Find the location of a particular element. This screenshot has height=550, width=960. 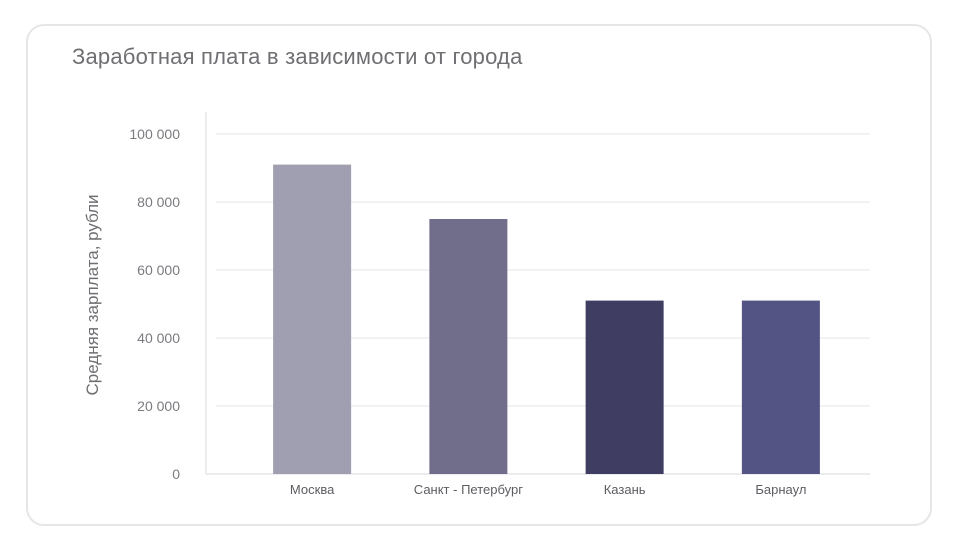

x-tick-label: Казань is located at coordinates (625, 489).